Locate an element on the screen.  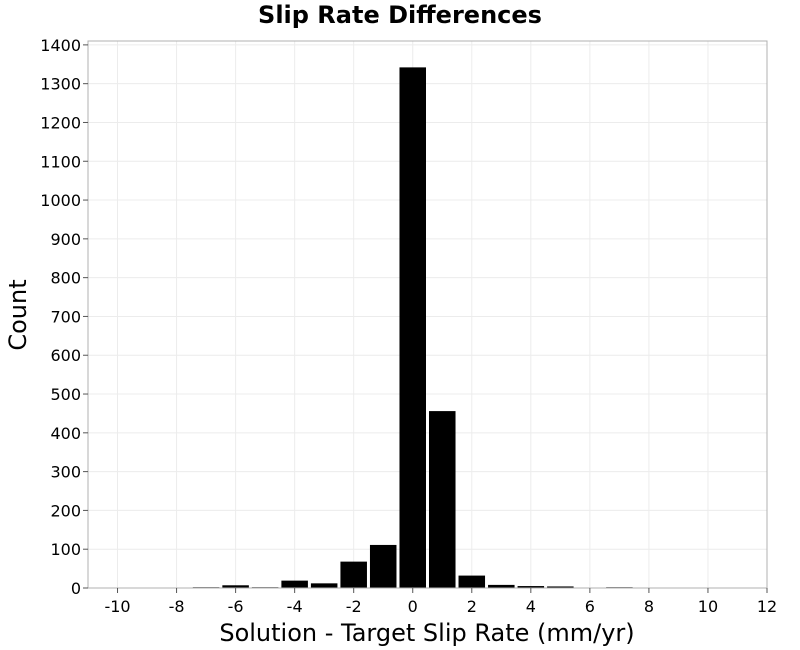
y-tick-label: 1200 is located at coordinates (60, 122).